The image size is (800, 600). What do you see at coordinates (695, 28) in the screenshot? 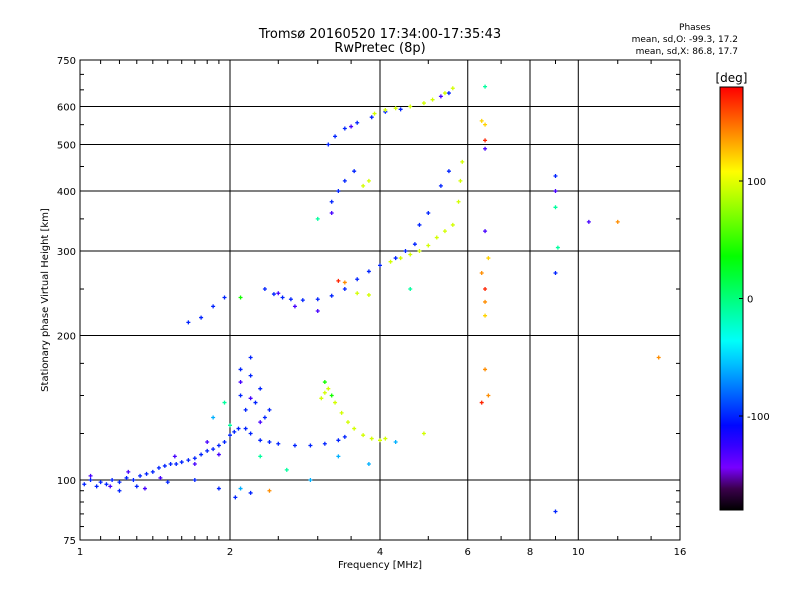
I see `phase-stats-heading: Phases` at bounding box center [695, 28].